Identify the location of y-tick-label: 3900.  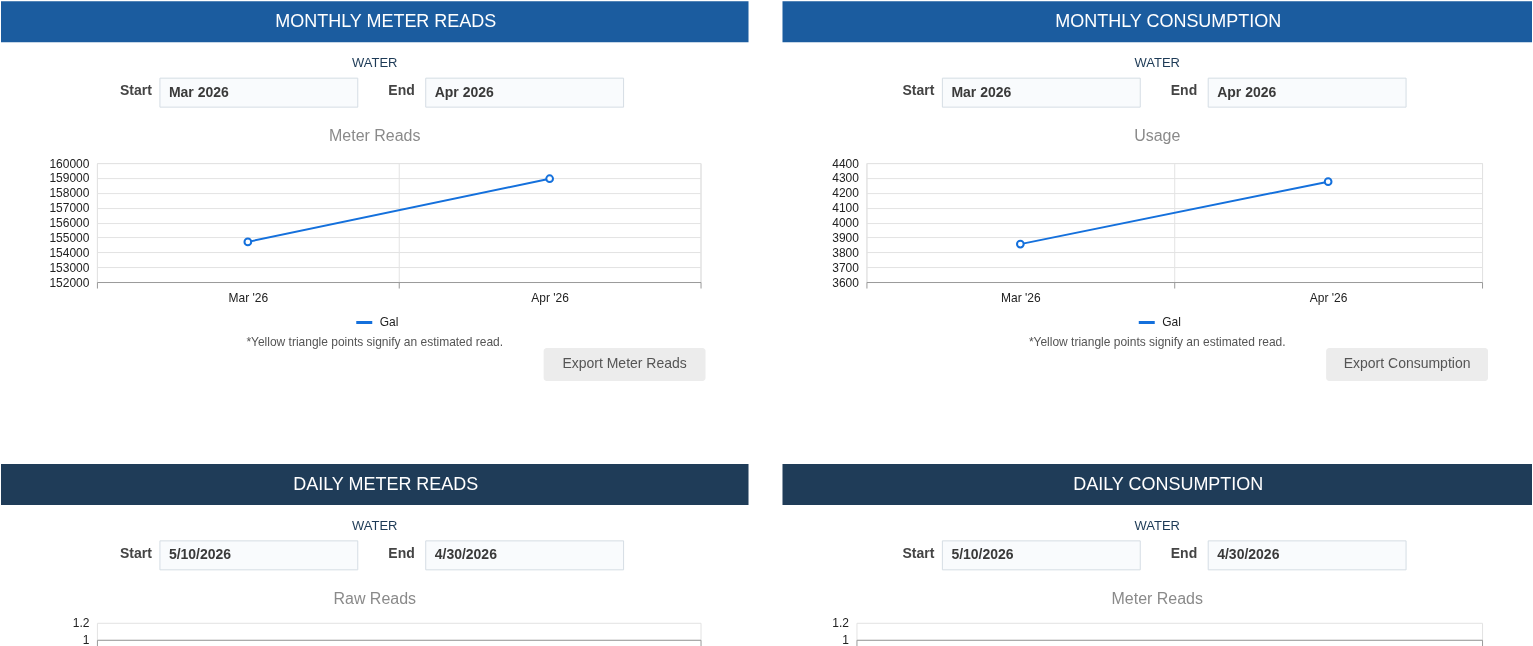
(846, 237).